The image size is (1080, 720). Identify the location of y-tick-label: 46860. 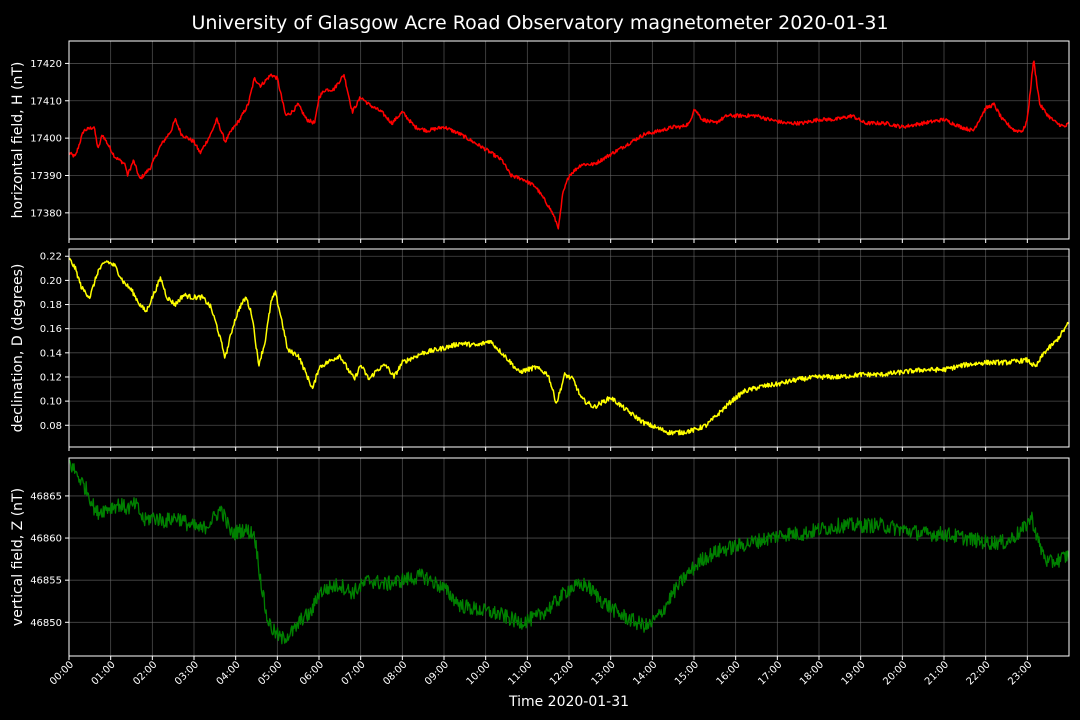
(46, 539).